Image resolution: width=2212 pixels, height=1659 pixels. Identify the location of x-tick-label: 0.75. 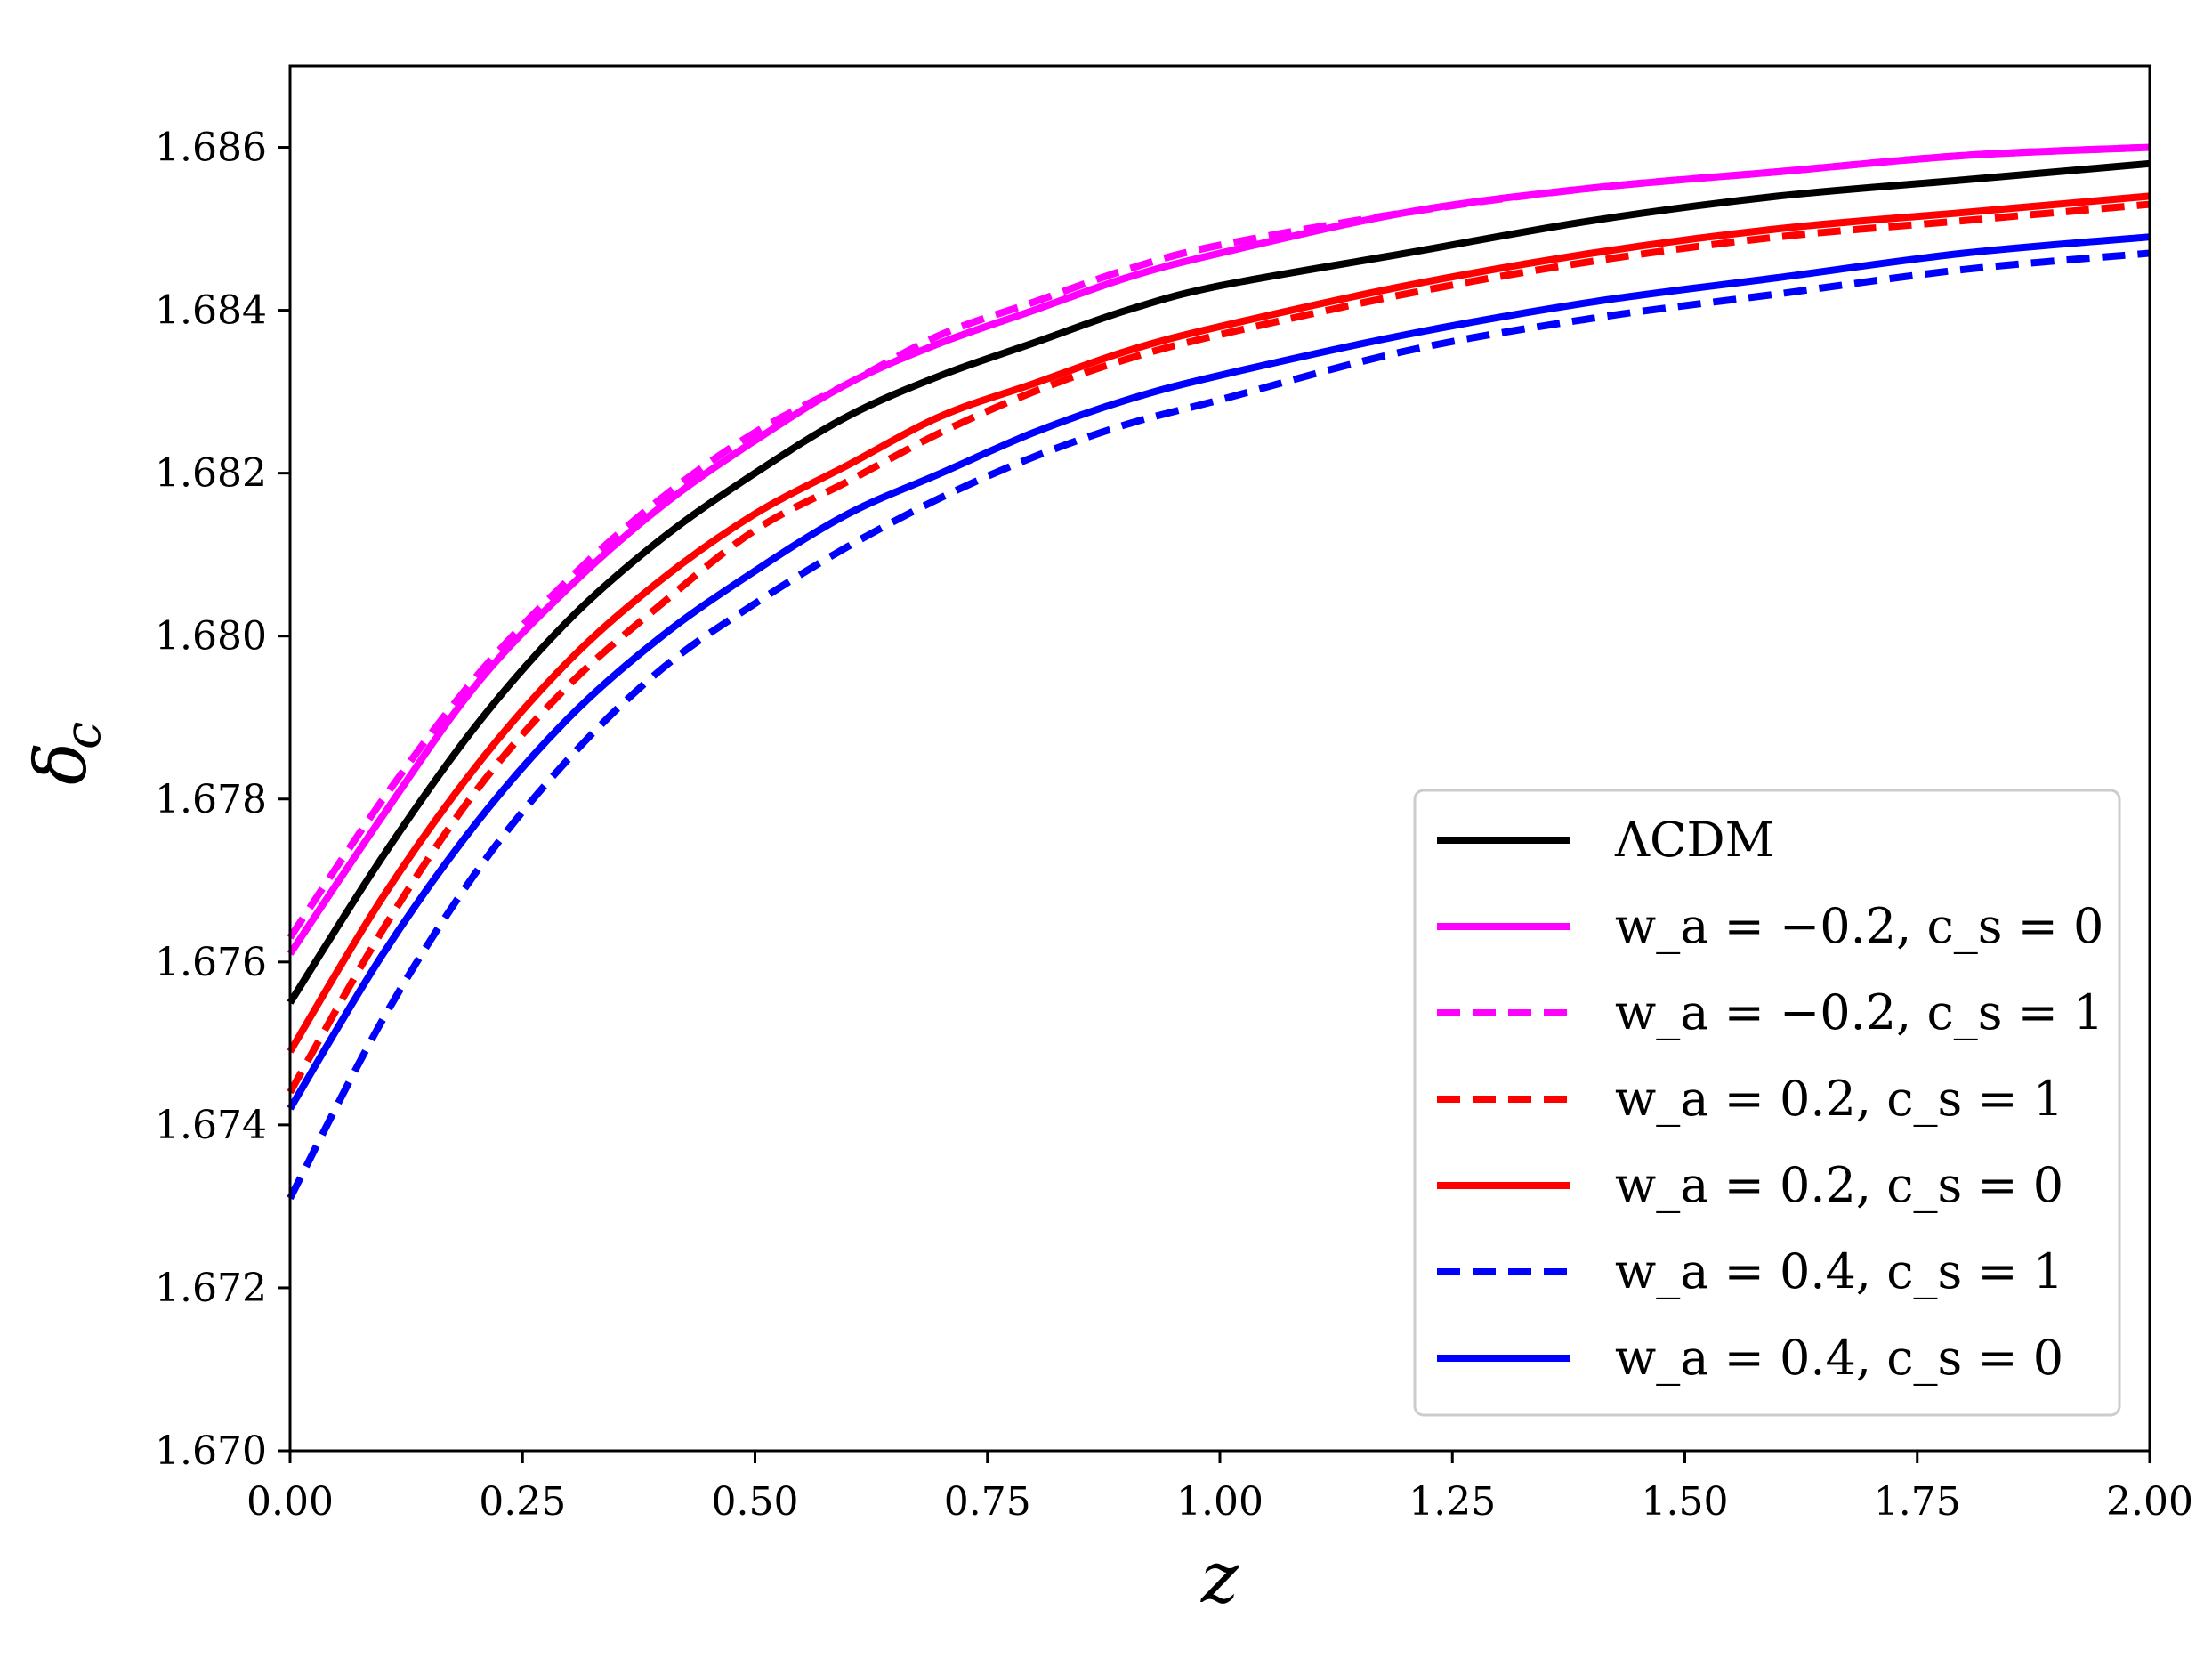
(988, 1502).